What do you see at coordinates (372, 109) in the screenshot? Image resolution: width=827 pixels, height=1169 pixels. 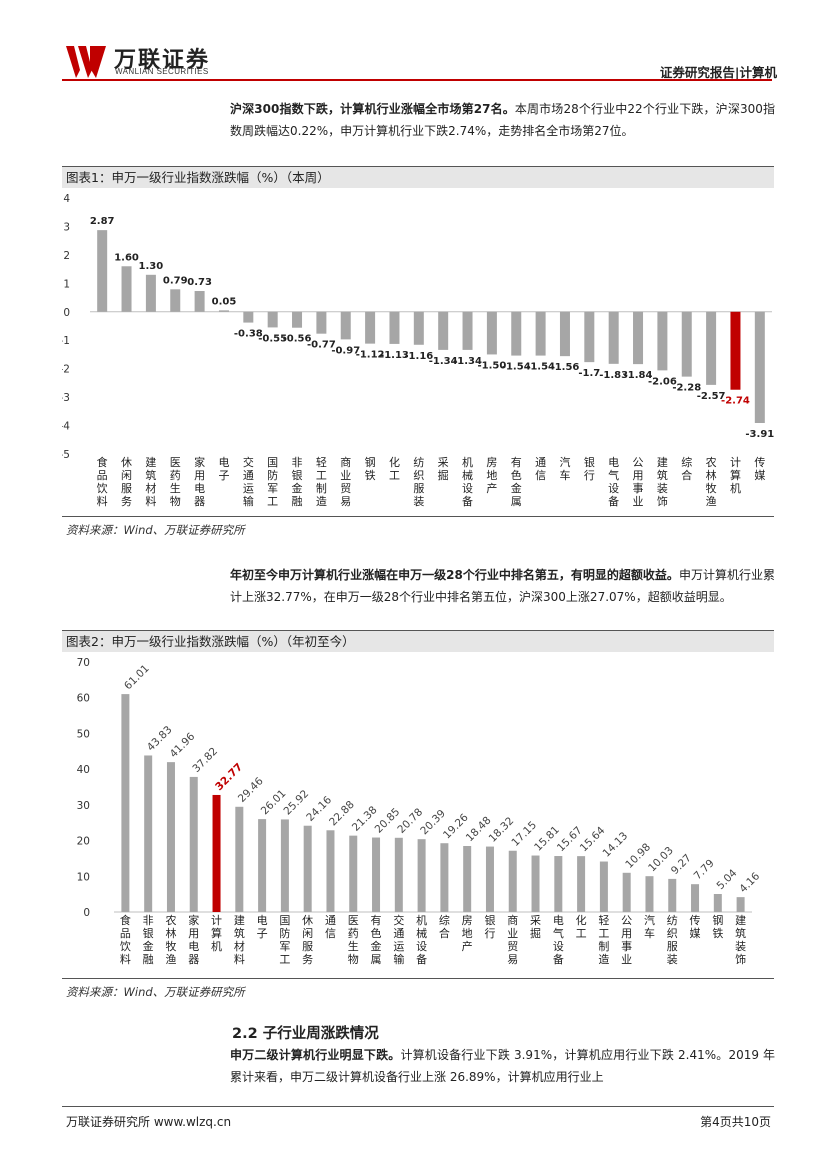 I see `paragraph-lead: 沪深300指数下跌，计算机行业涨幅全市场第27名。` at bounding box center [372, 109].